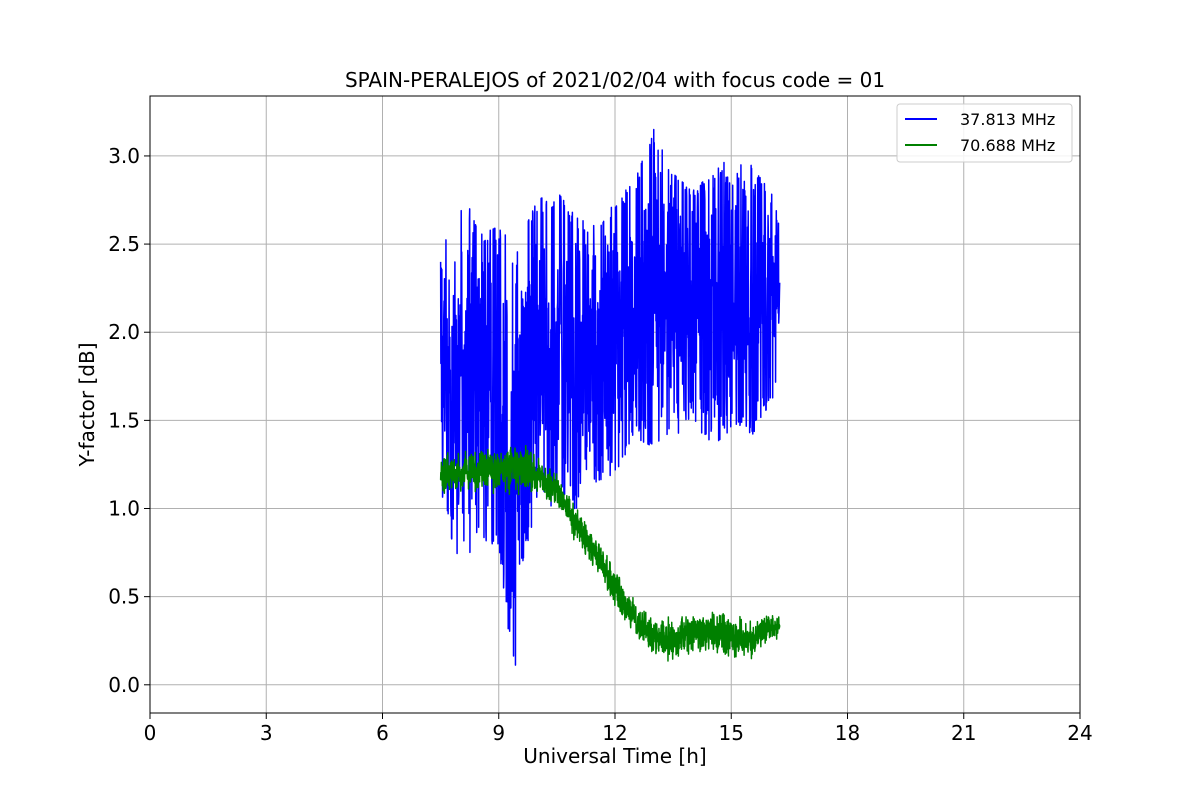 Image resolution: width=1200 pixels, height=804 pixels. I want to click on y-tick-label: 0.0, so click(124, 685).